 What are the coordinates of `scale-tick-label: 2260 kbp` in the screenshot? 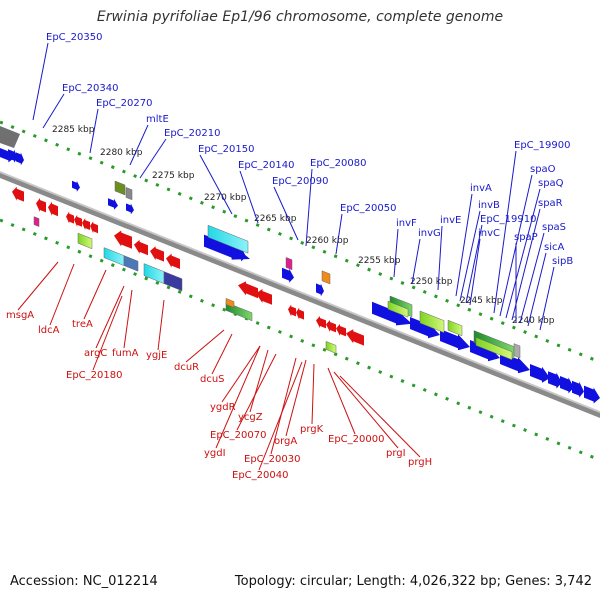 It's located at (327, 241).